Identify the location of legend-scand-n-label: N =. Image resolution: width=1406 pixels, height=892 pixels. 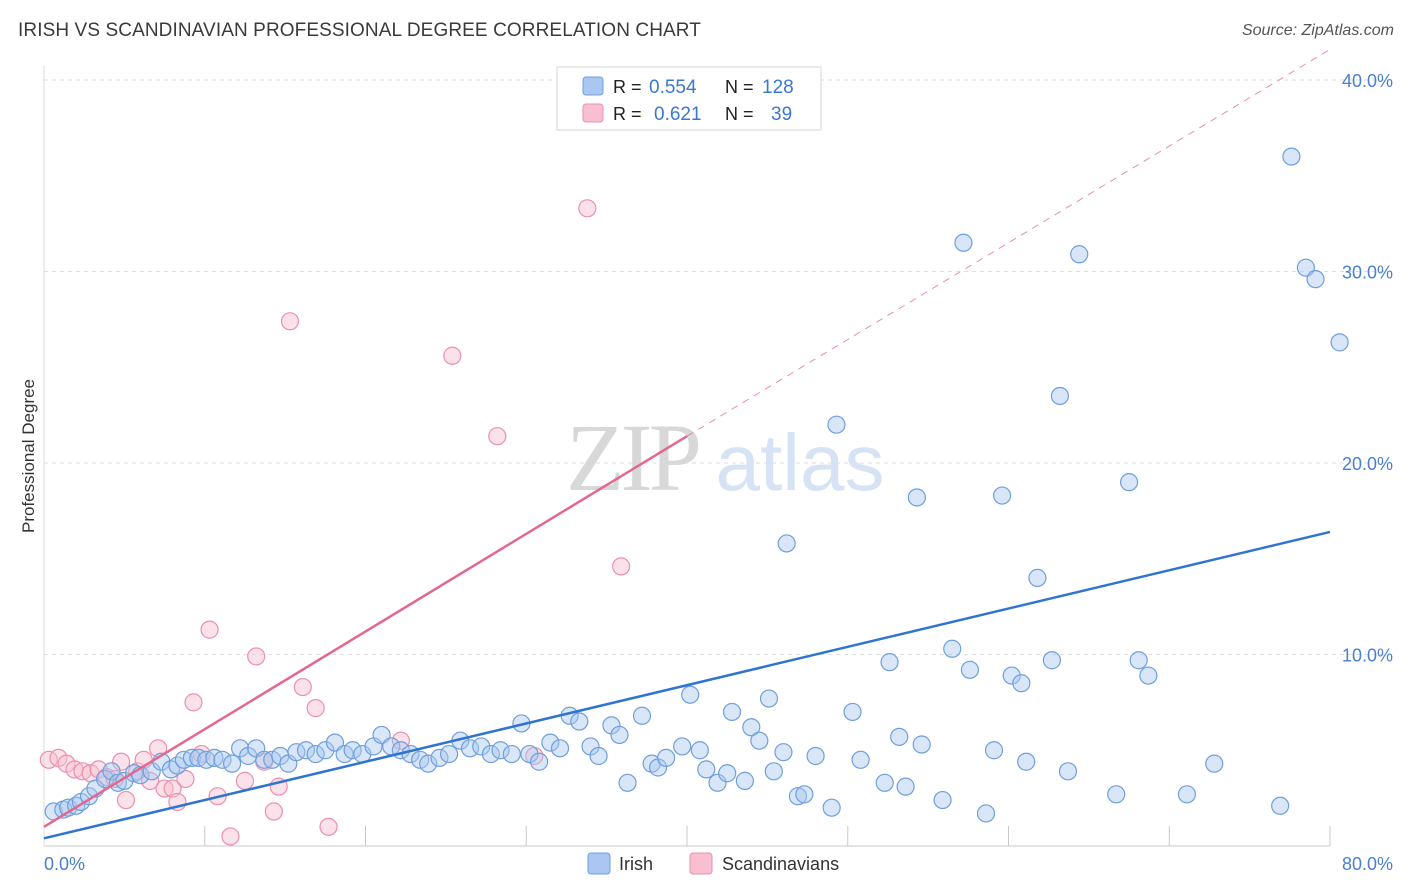
(739, 114).